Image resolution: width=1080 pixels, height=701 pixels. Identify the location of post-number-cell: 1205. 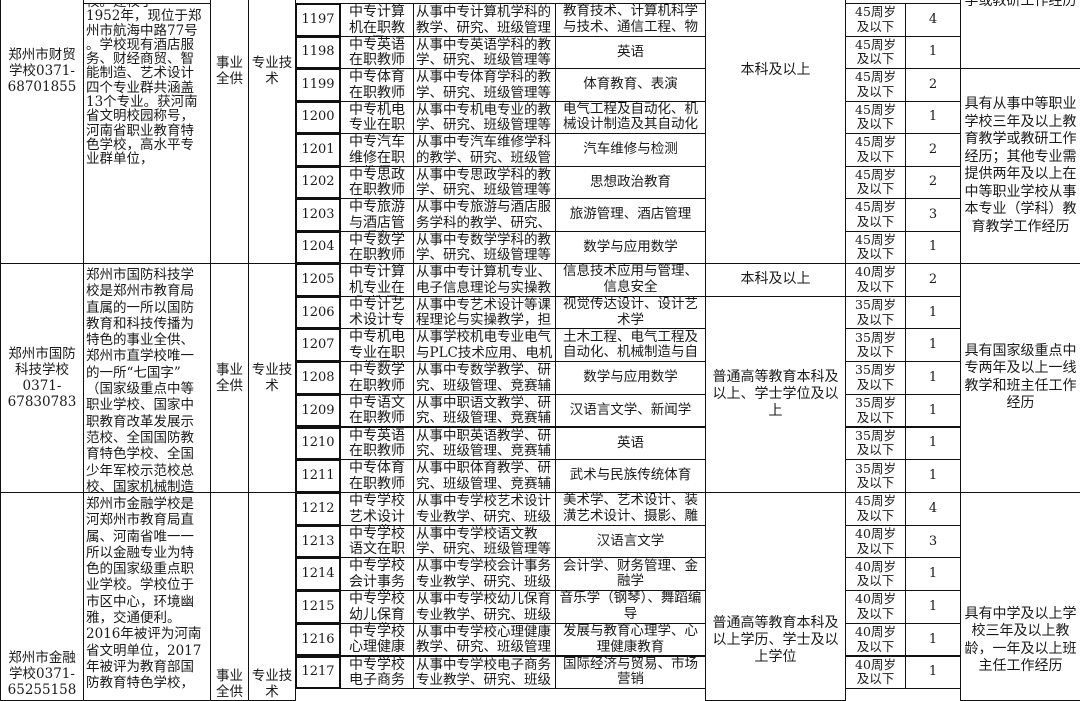
(318, 280).